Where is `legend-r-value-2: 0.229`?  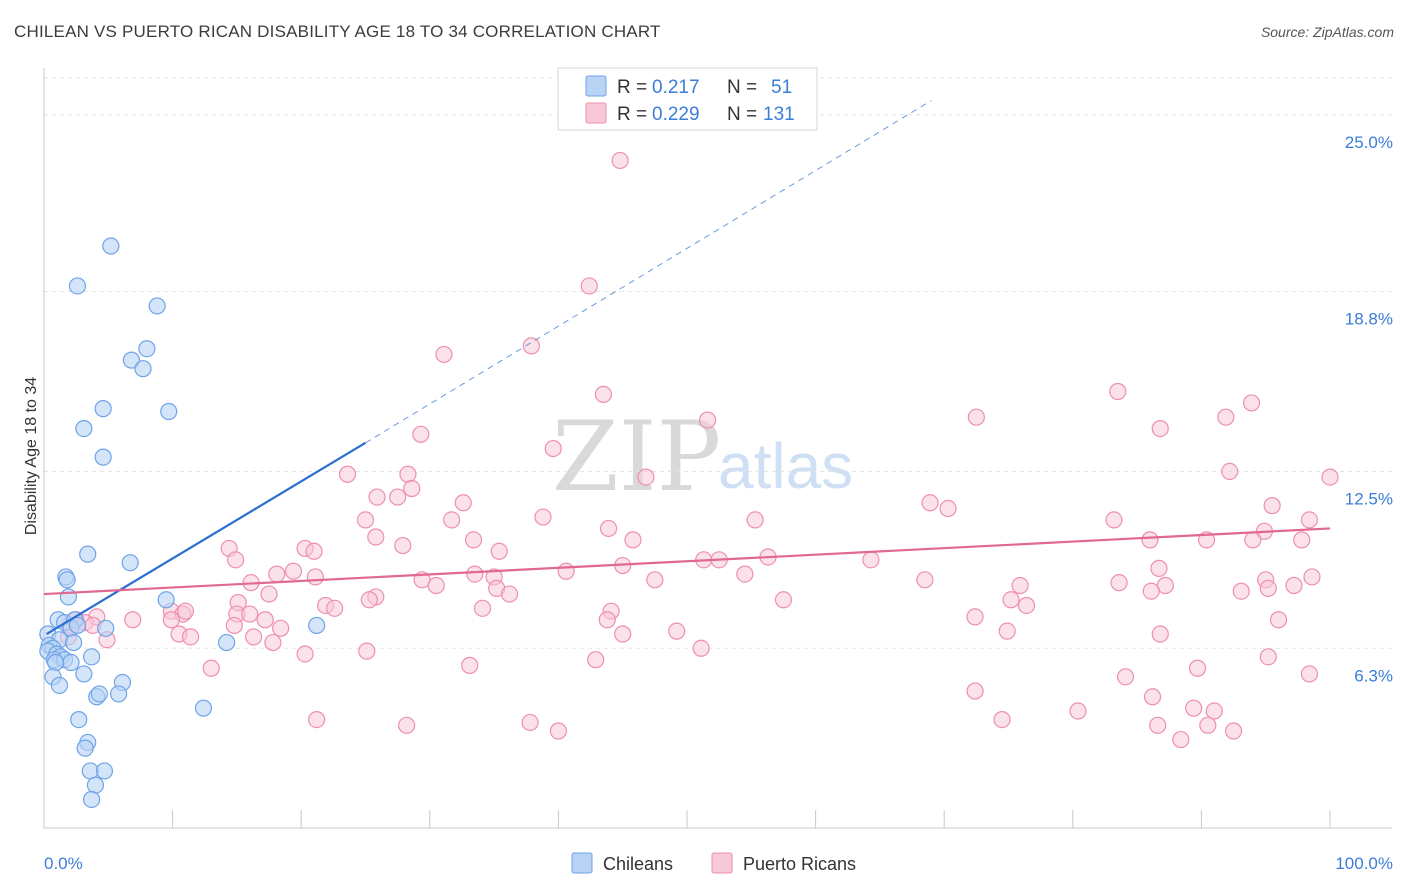 legend-r-value-2: 0.229 is located at coordinates (676, 114).